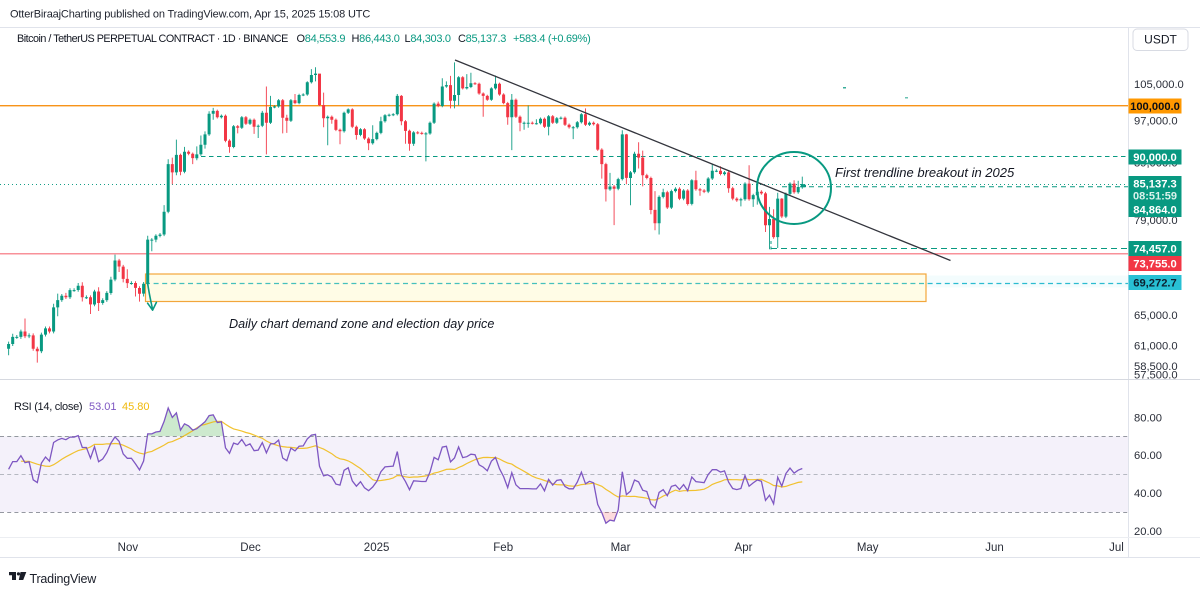 The width and height of the screenshot is (1200, 592). I want to click on svg-text: 45.80, so click(136, 407).